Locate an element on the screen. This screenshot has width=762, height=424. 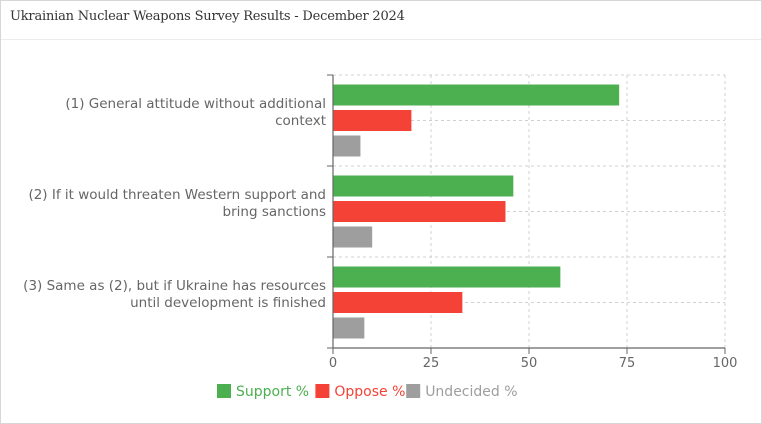
x-tick-label: 75 is located at coordinates (627, 363).